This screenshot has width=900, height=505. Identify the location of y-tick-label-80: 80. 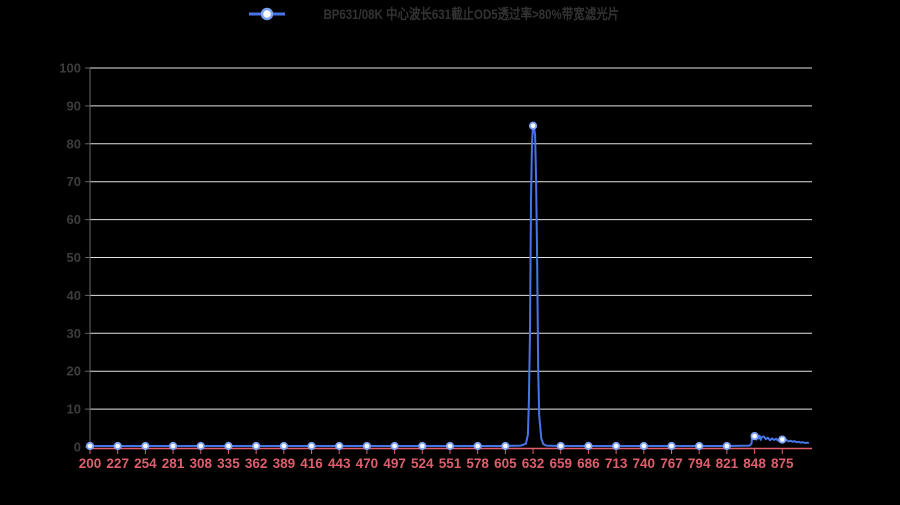
(74, 143).